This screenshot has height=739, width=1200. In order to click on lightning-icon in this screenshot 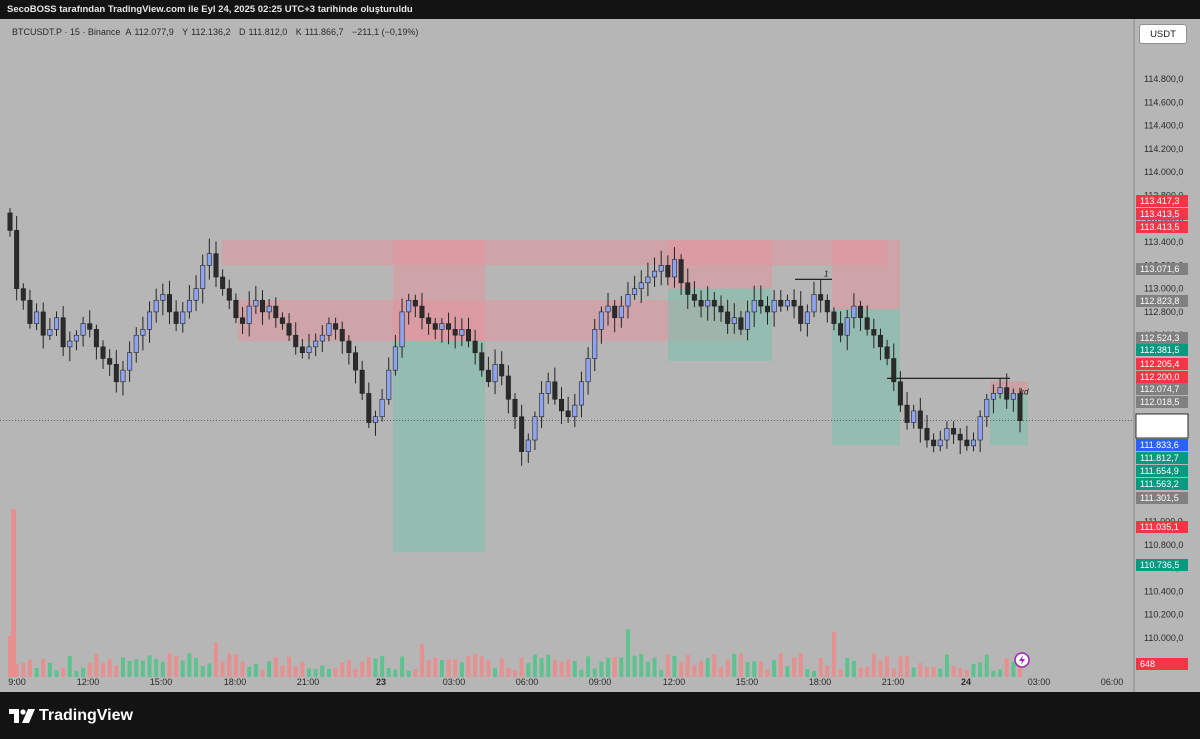, I will do `click(1022, 660)`.